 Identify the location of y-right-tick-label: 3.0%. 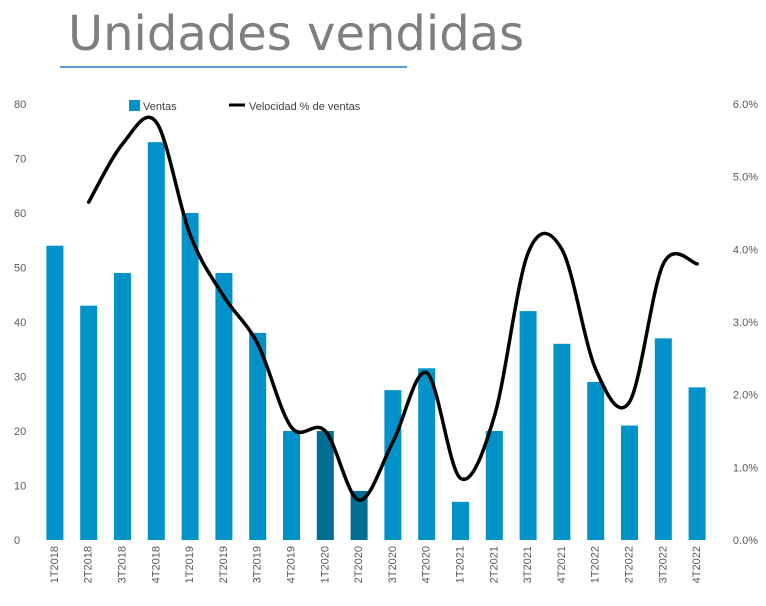
(745, 323).